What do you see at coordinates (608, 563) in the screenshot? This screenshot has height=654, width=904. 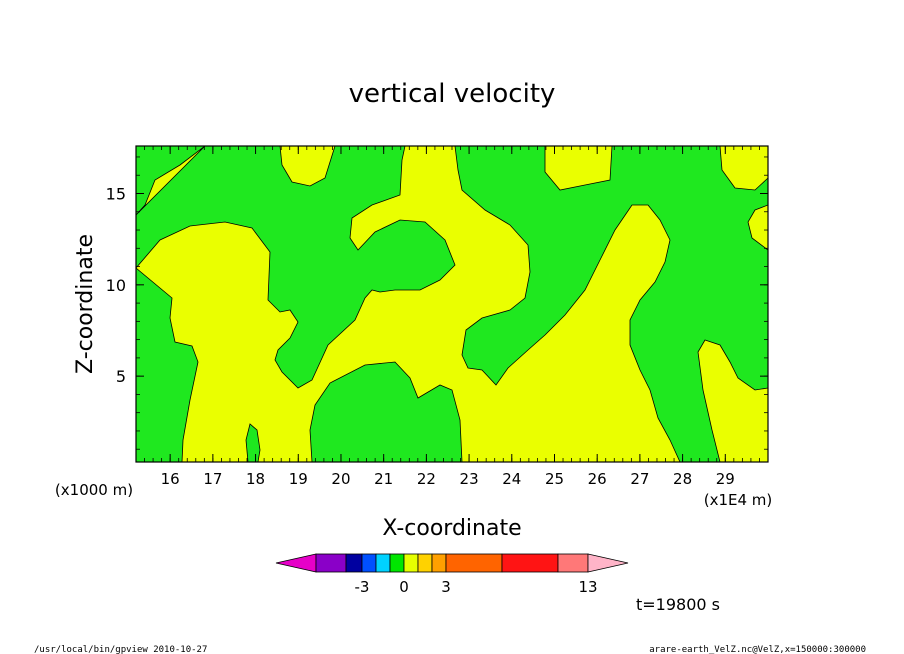 I see `colorbar-high-arrow` at bounding box center [608, 563].